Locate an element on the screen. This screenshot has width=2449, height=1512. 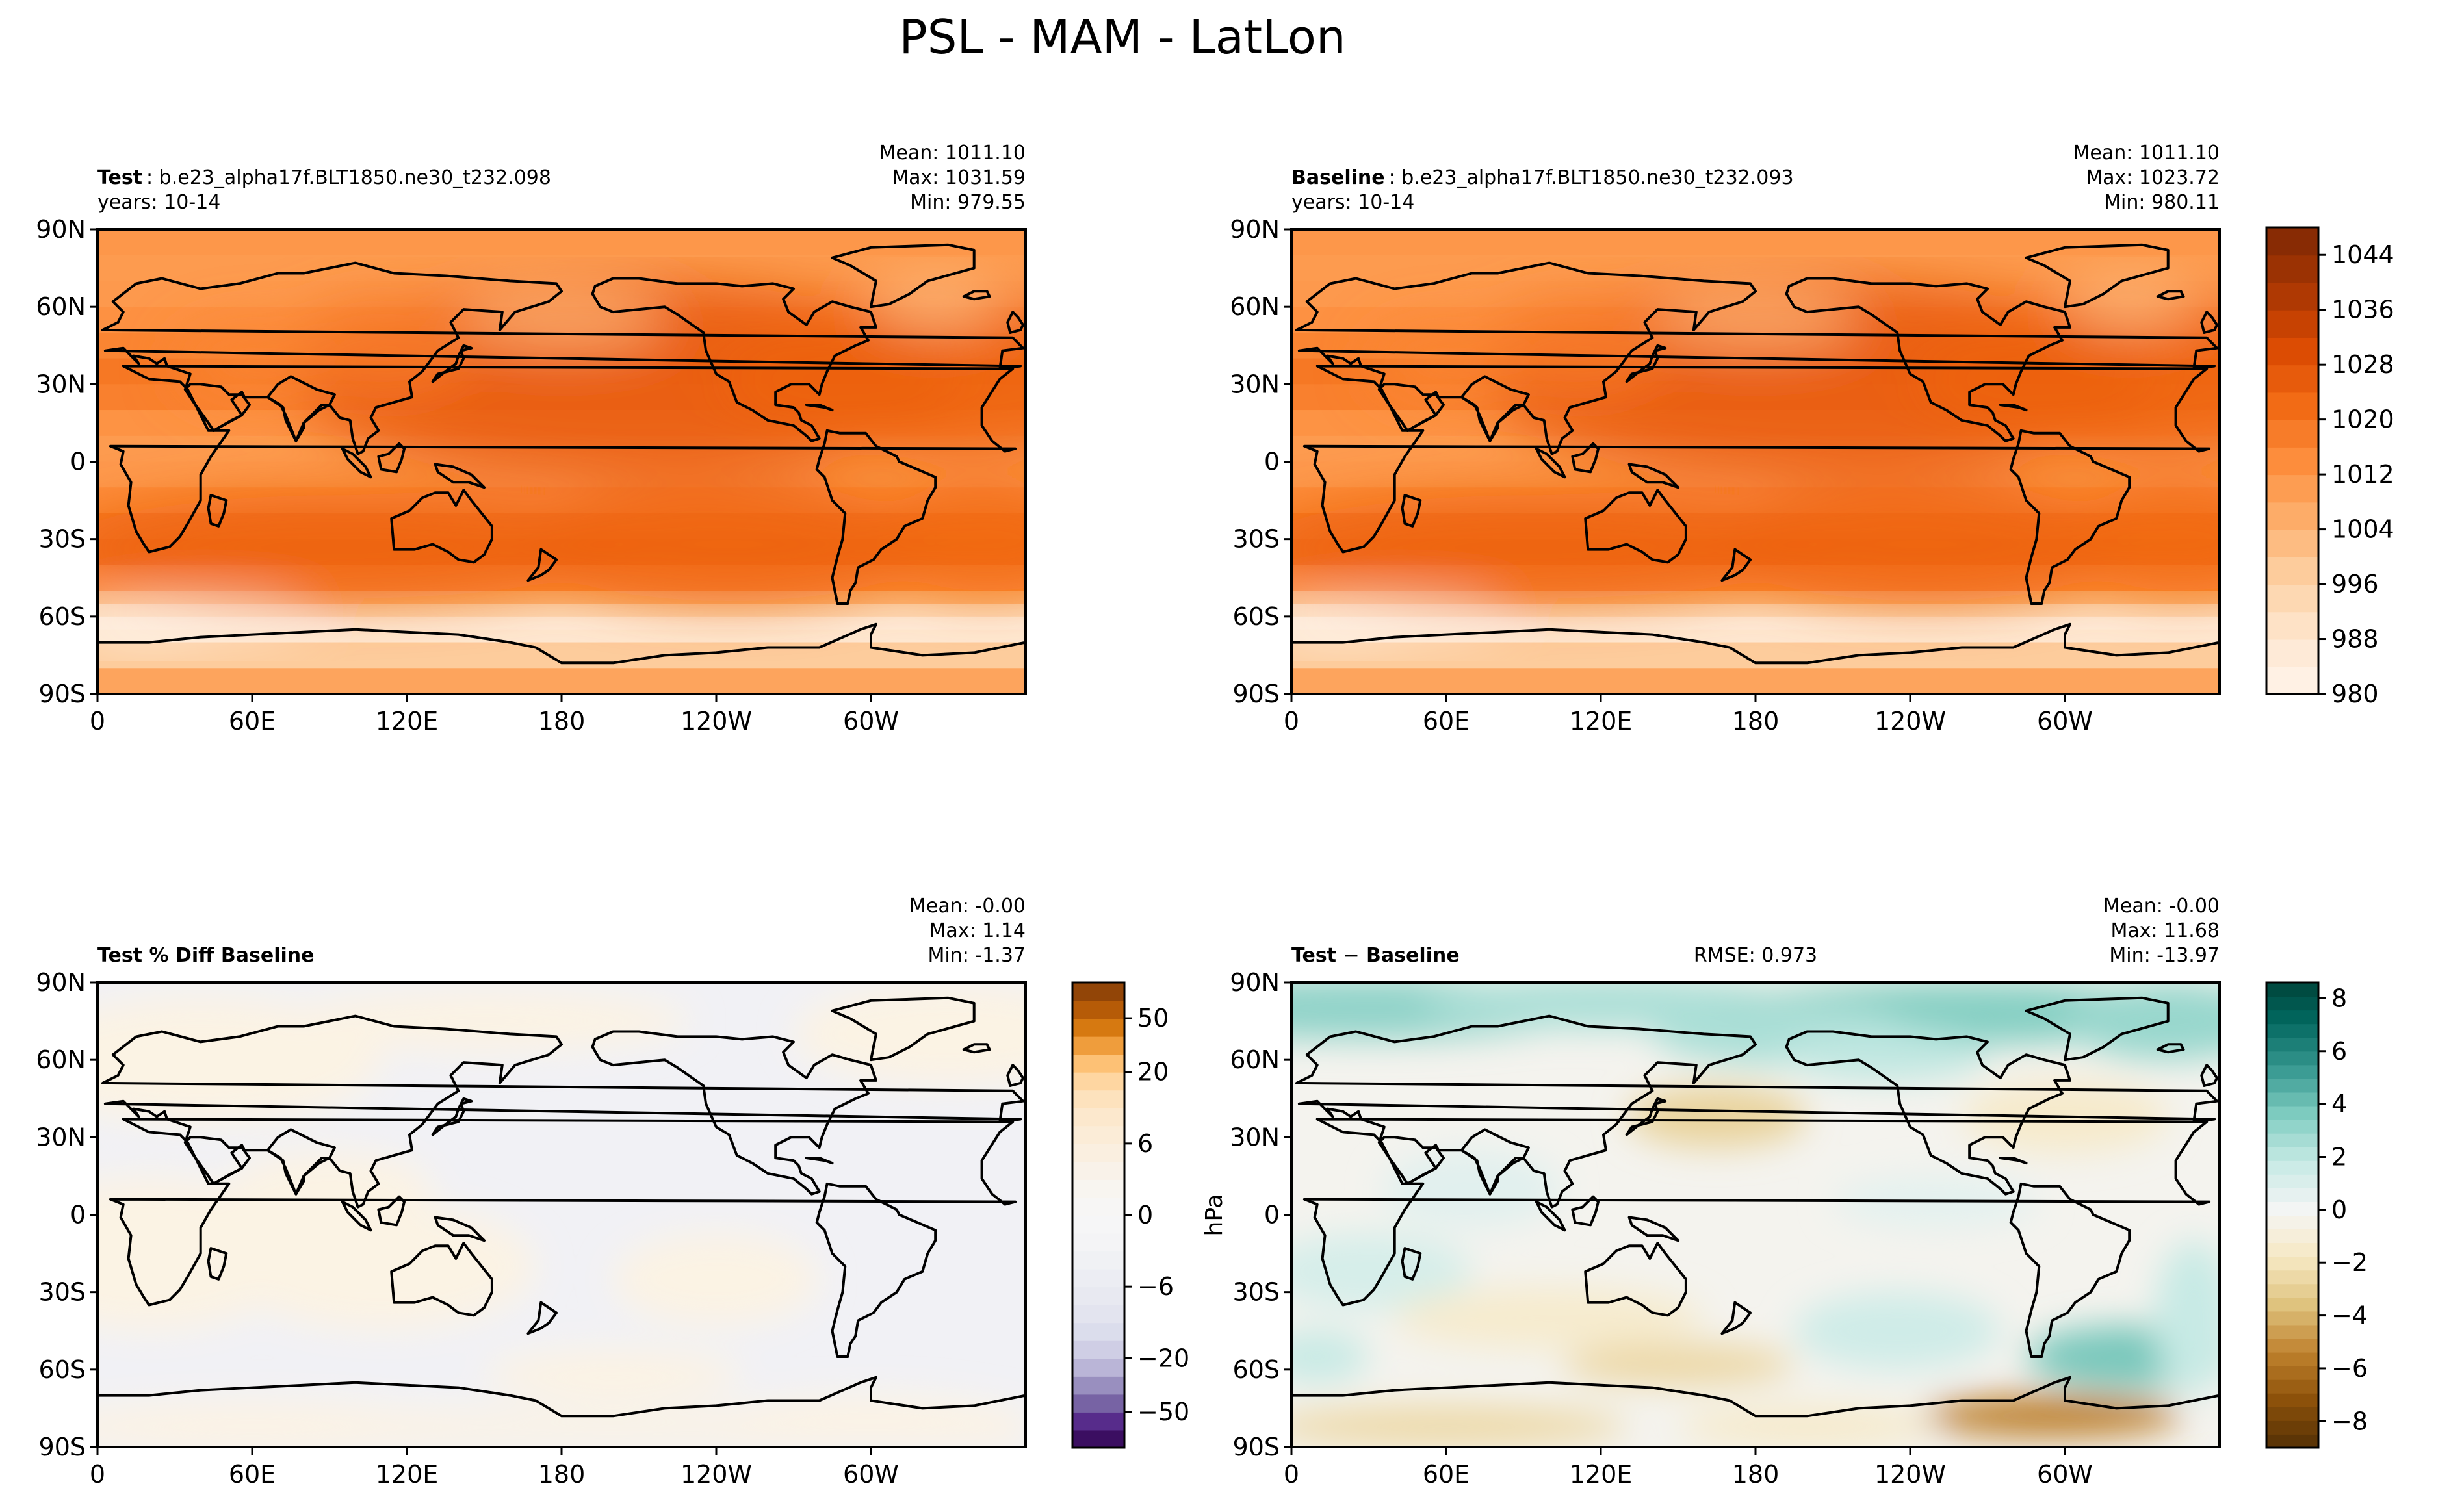
coastline-sumatra is located at coordinates (356, 463).